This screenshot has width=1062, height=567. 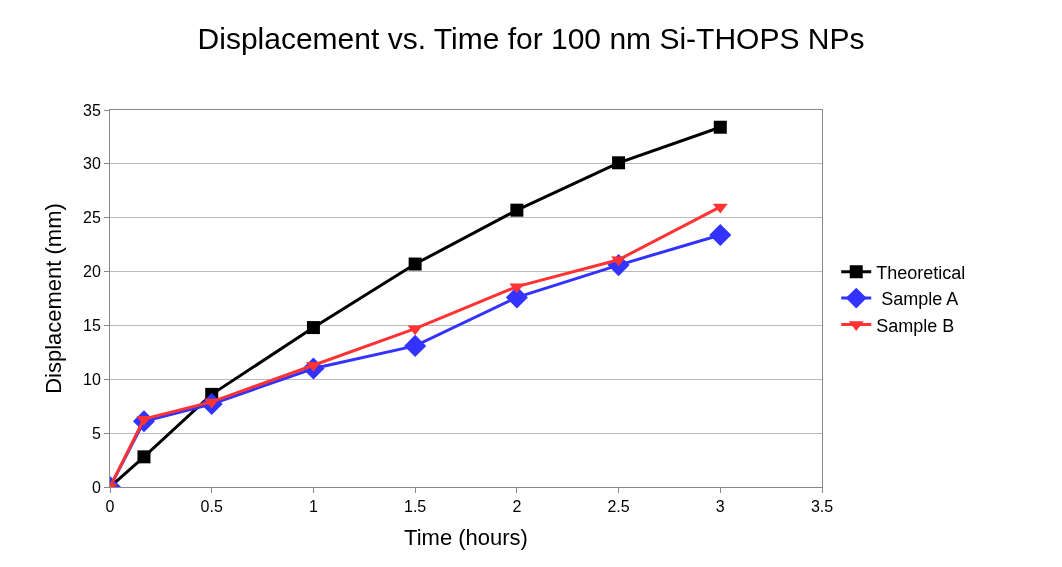 What do you see at coordinates (517, 507) in the screenshot?
I see `x-tick-label: 2` at bounding box center [517, 507].